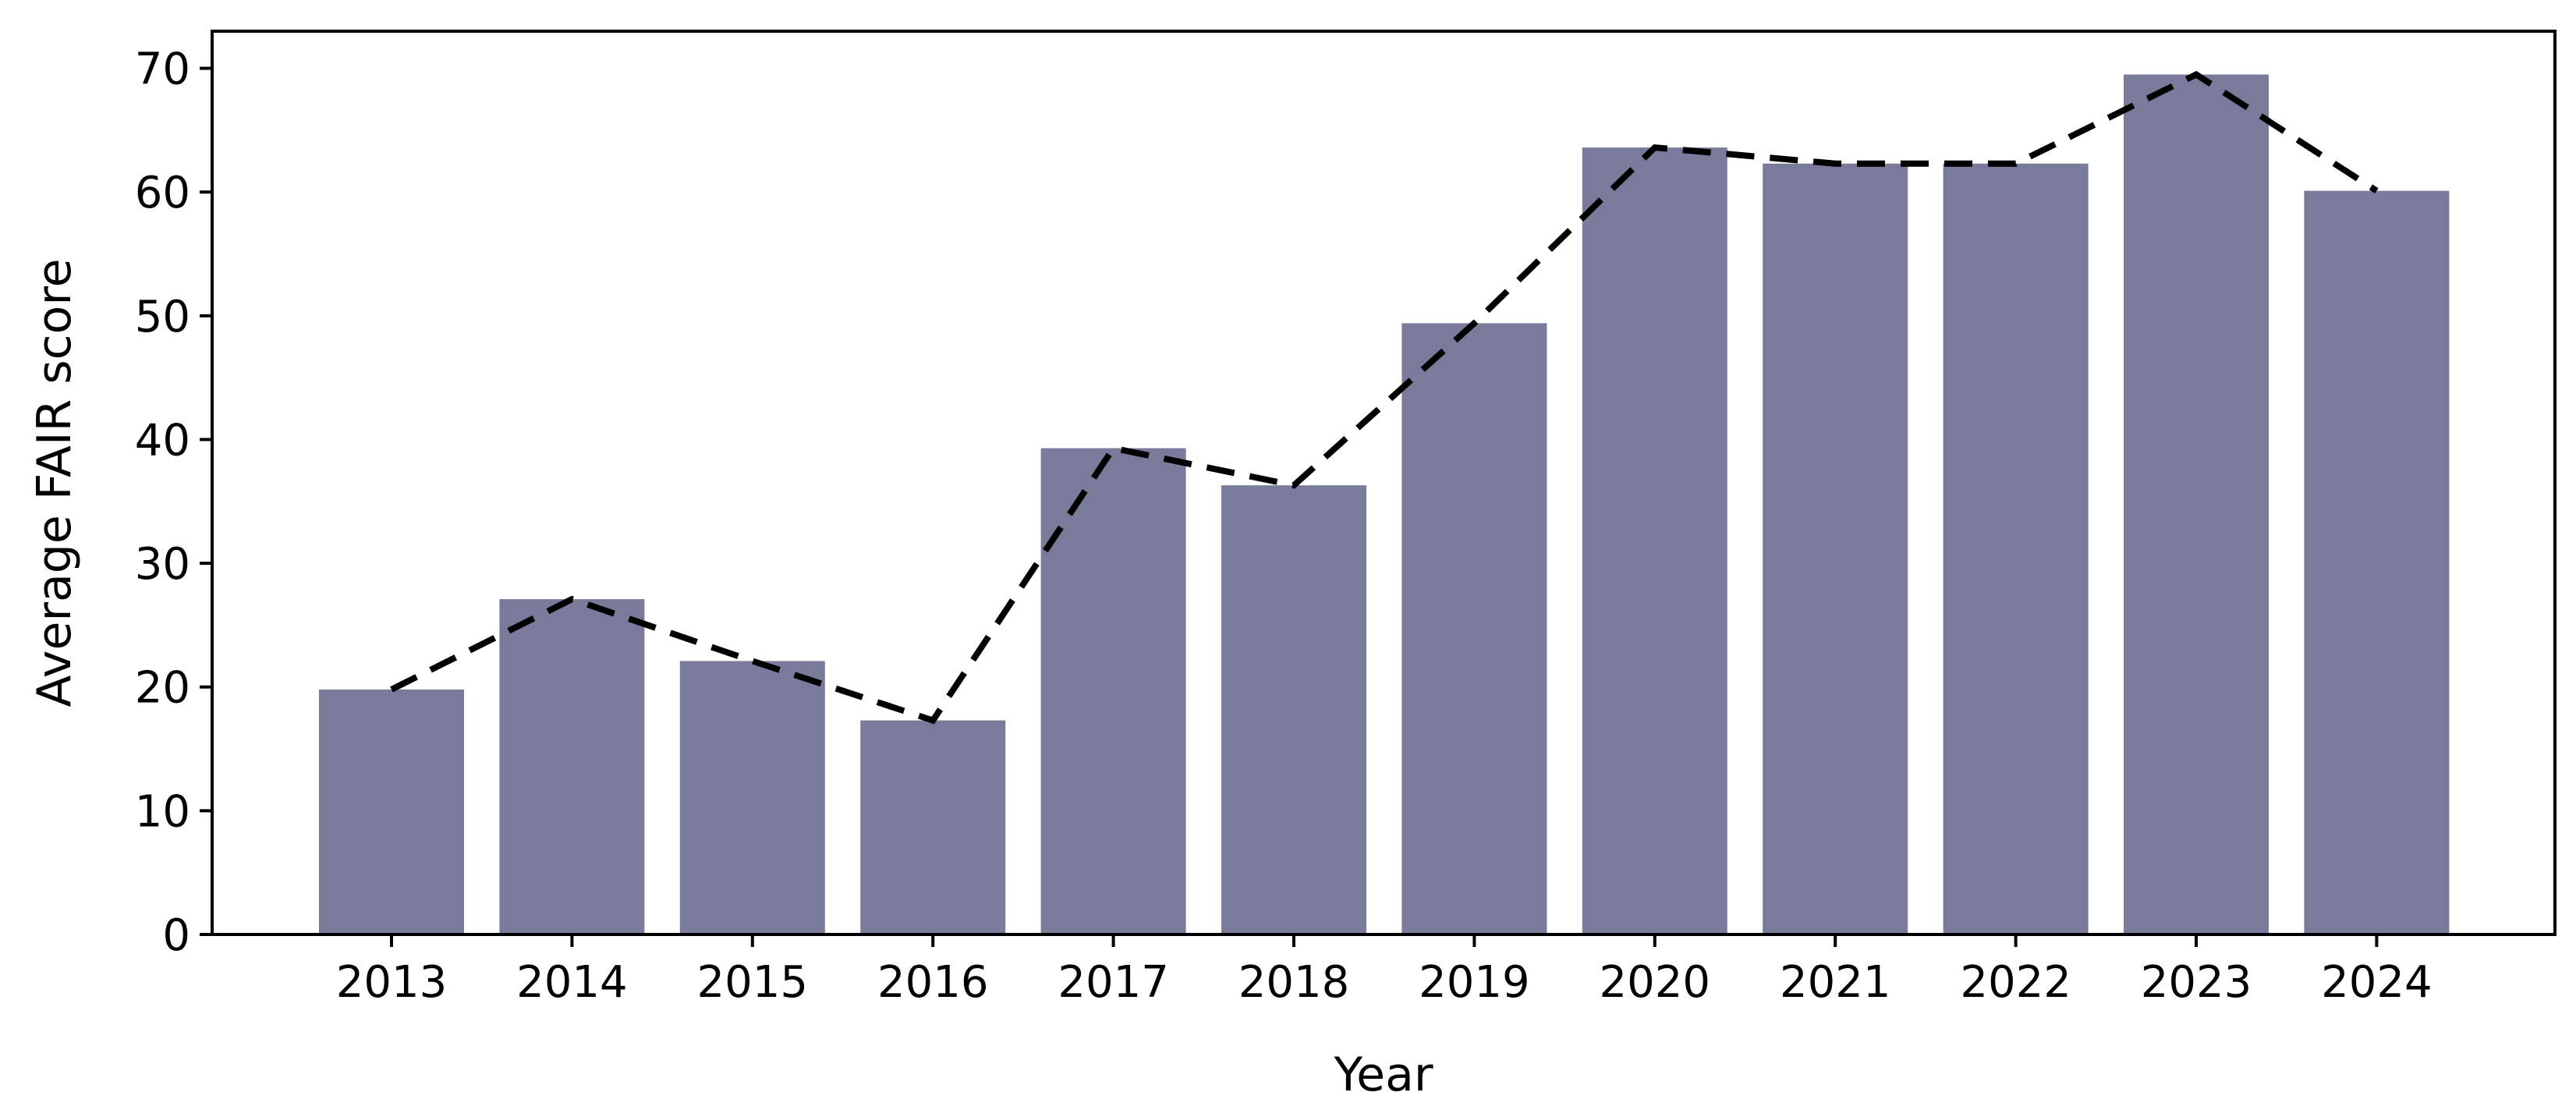  What do you see at coordinates (1835, 983) in the screenshot?
I see `x-tick-label: 2021` at bounding box center [1835, 983].